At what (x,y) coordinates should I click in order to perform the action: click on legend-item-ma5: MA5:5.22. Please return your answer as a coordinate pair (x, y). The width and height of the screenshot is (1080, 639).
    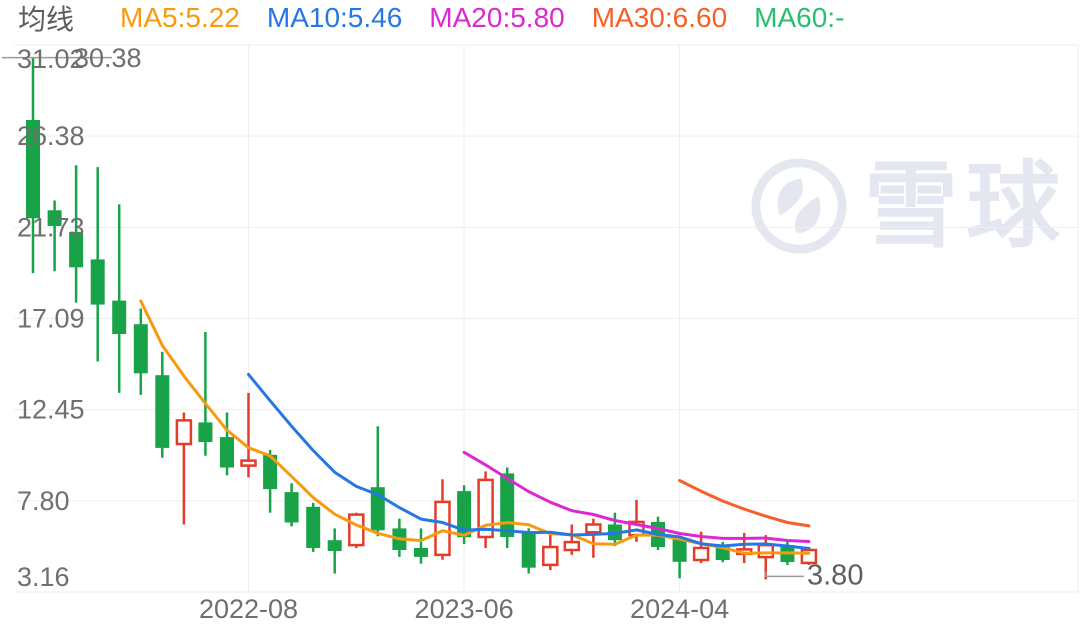
    Looking at the image, I should click on (180, 17).